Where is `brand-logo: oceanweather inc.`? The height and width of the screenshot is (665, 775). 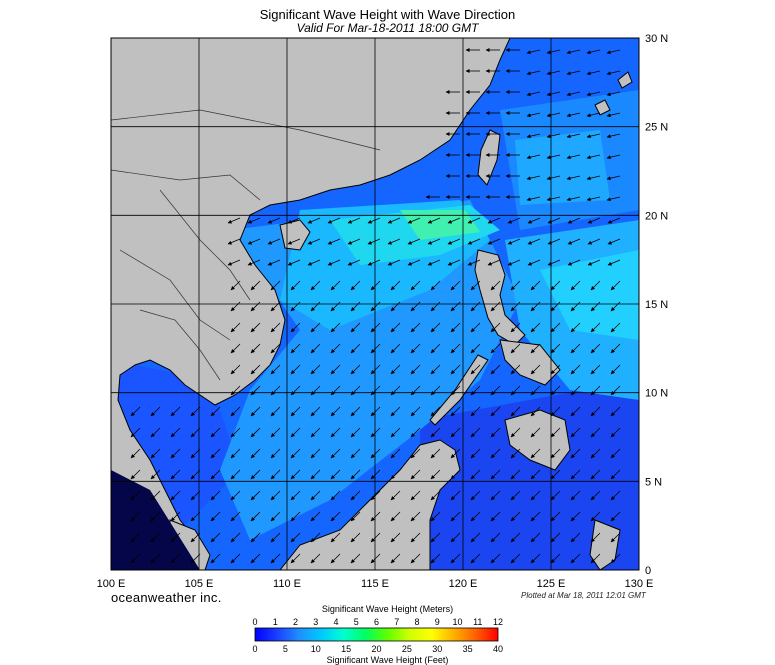
brand-logo: oceanweather inc. is located at coordinates (166, 597).